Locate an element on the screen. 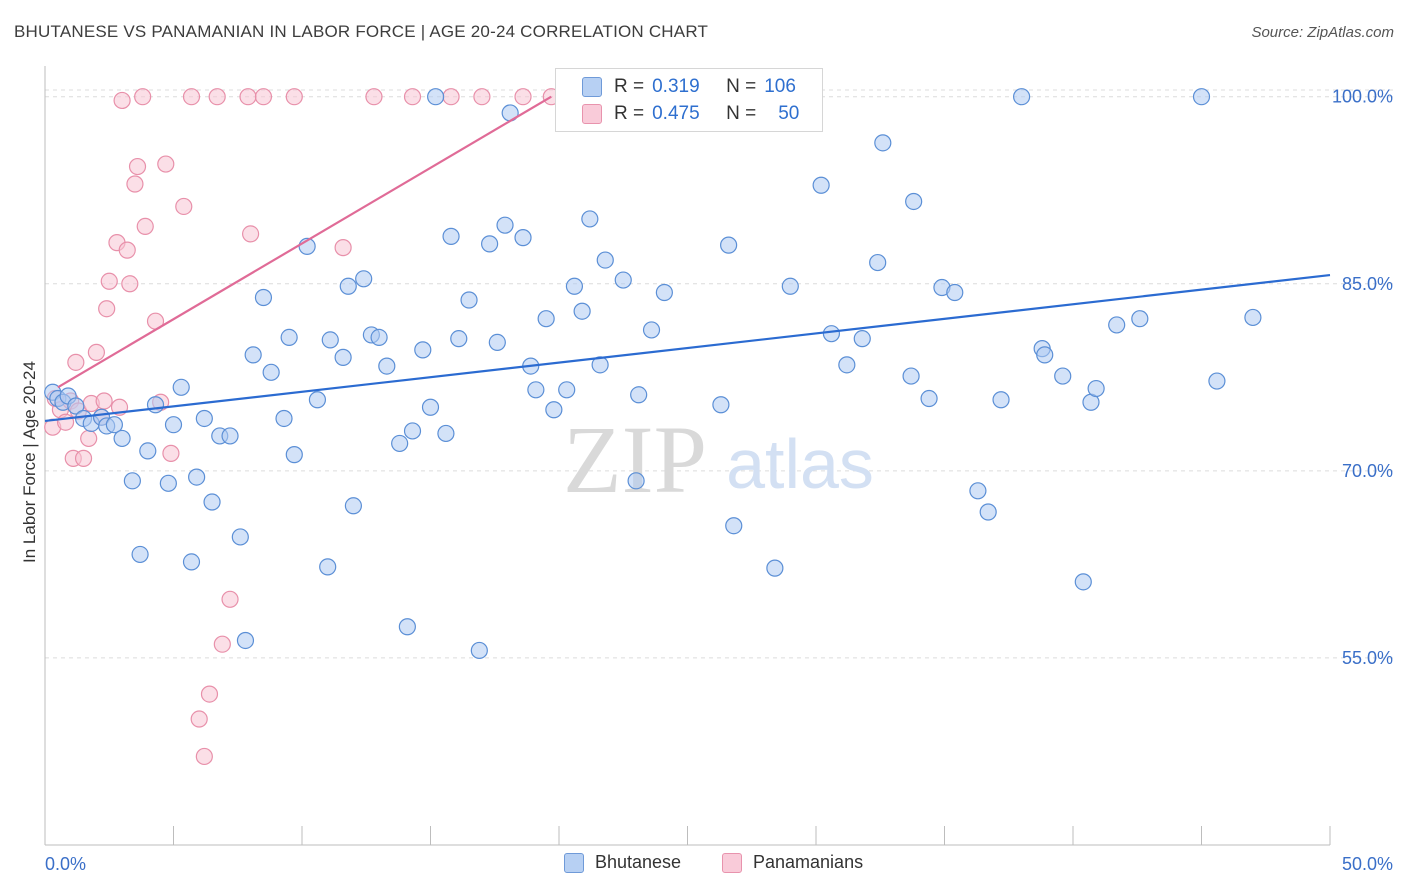  legend-r-label: R = is located at coordinates (629, 113).